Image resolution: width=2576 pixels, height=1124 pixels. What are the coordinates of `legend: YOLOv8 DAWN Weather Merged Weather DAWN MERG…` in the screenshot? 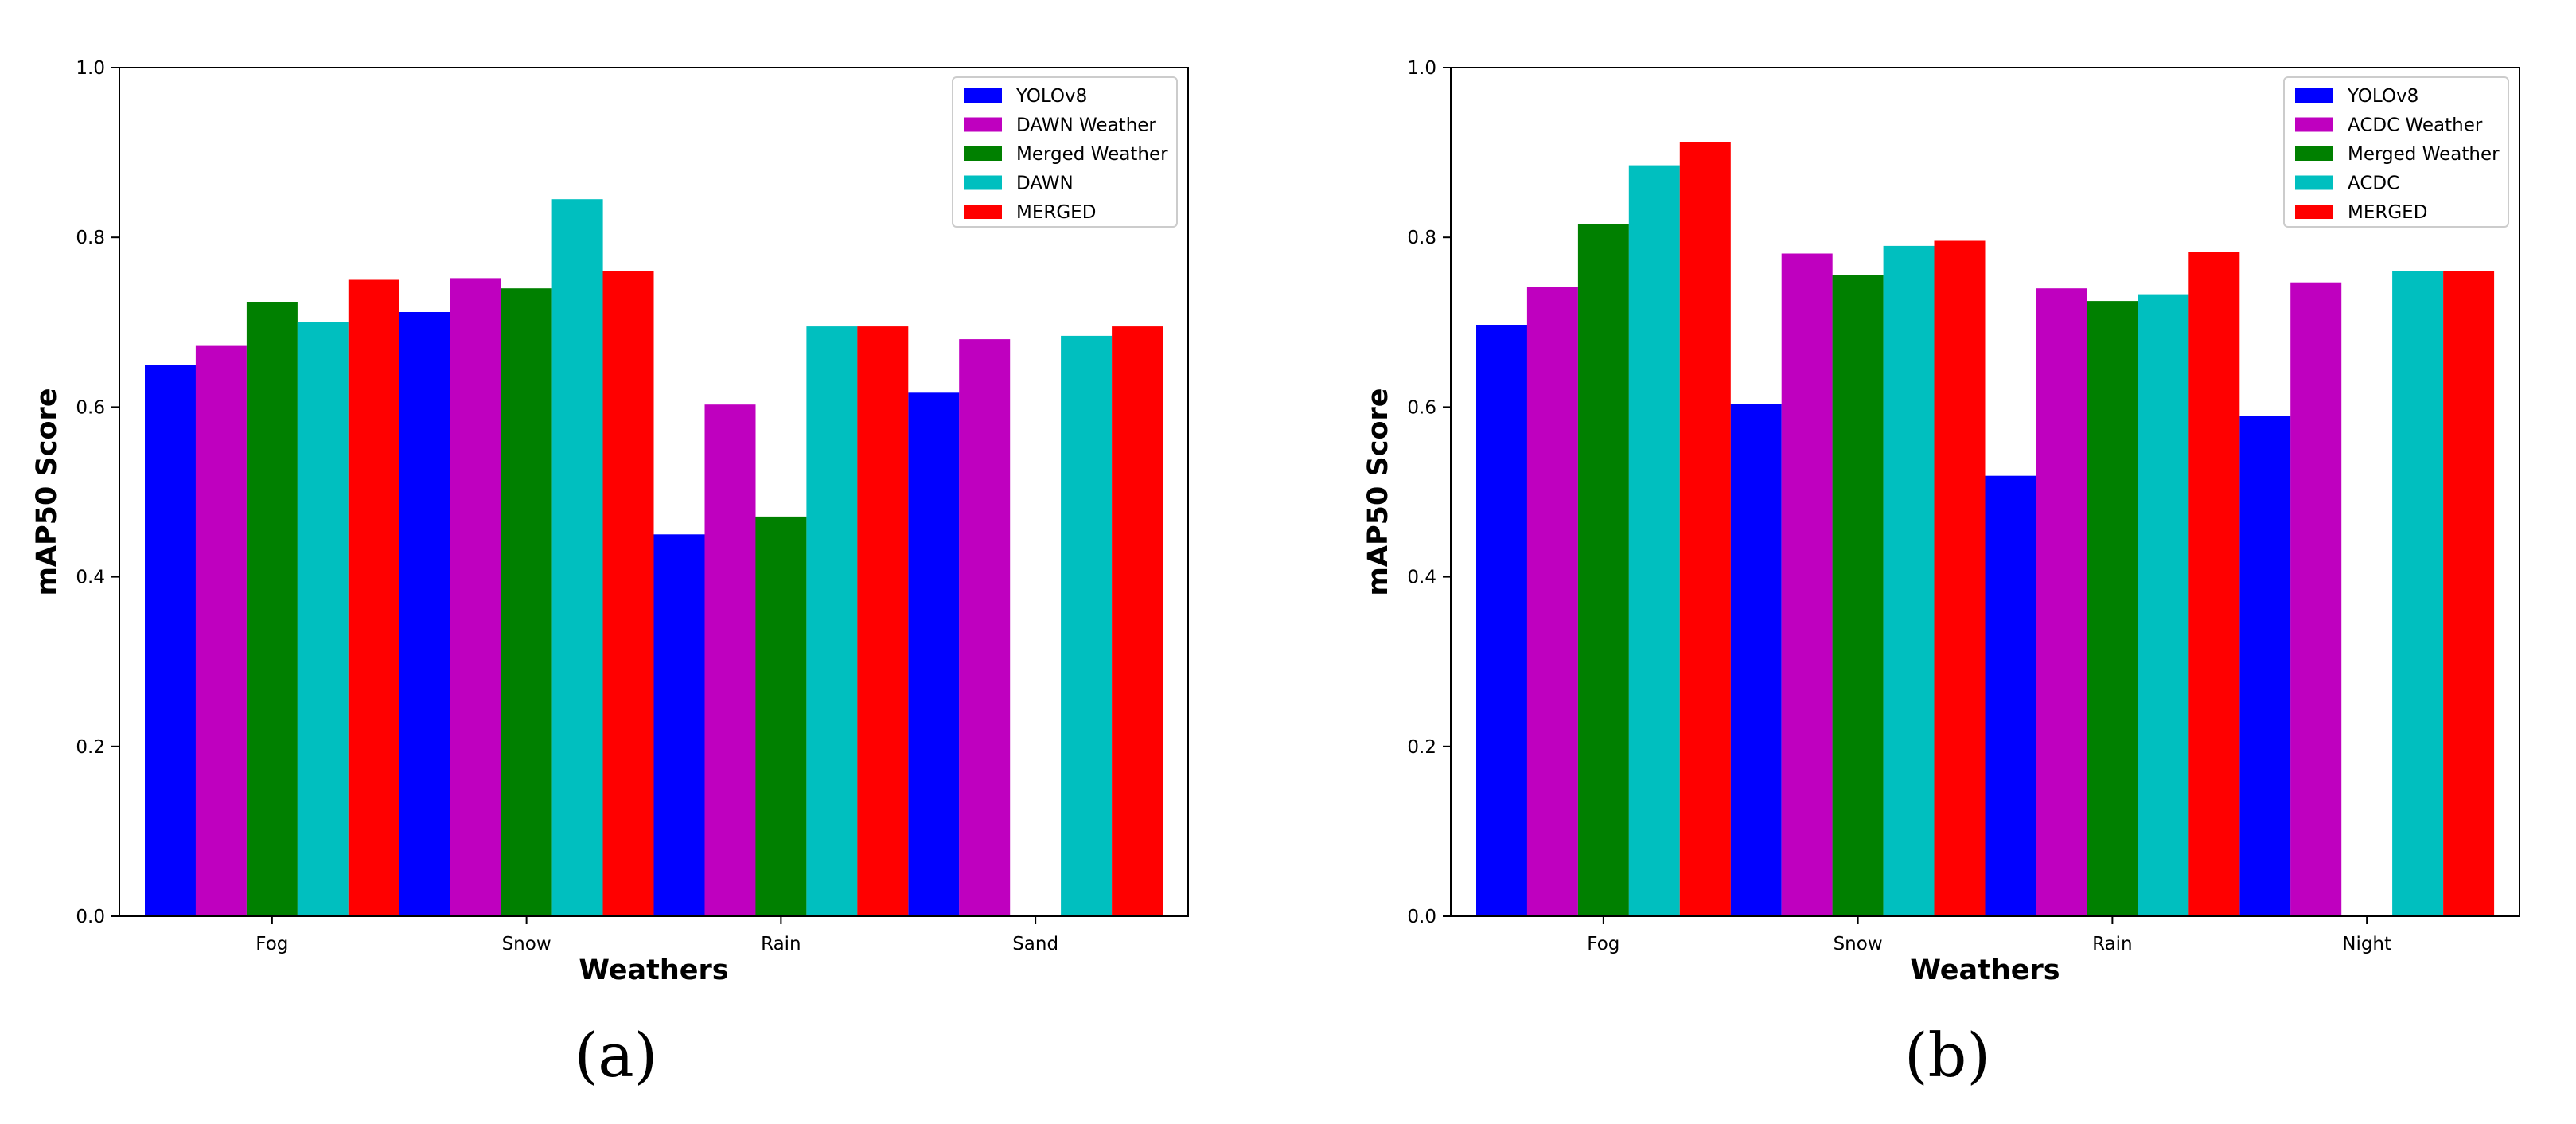 It's located at (1065, 152).